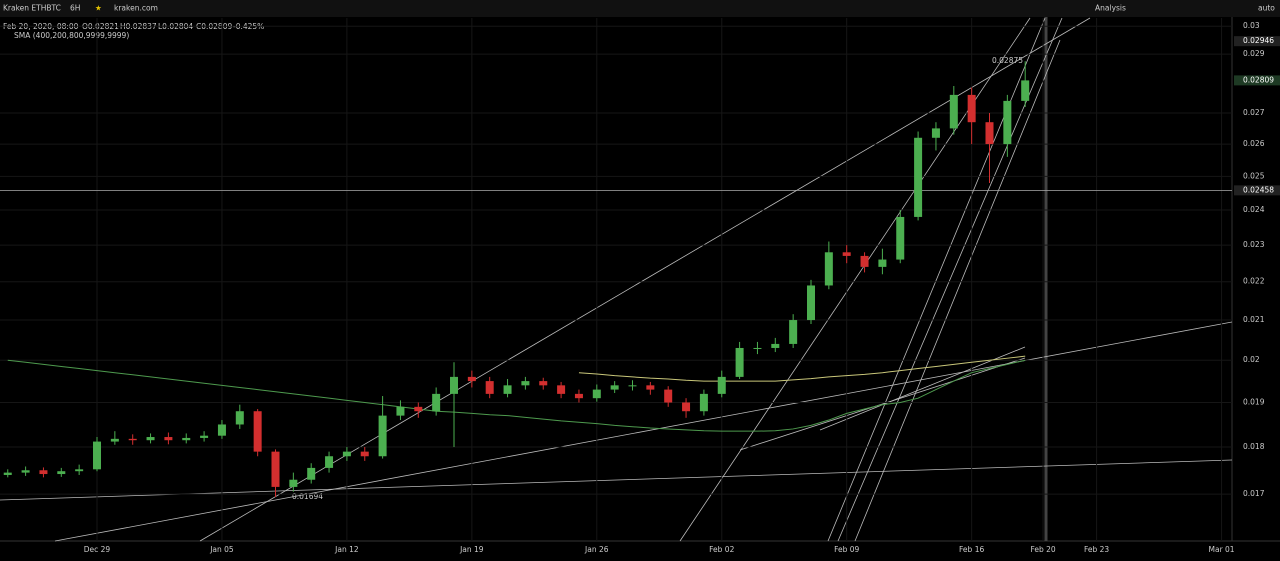 This screenshot has height=561, width=1280. Describe the element at coordinates (71, 35) in the screenshot. I see `indicator-label: SMA (400,200,800,9999,9999)` at that location.